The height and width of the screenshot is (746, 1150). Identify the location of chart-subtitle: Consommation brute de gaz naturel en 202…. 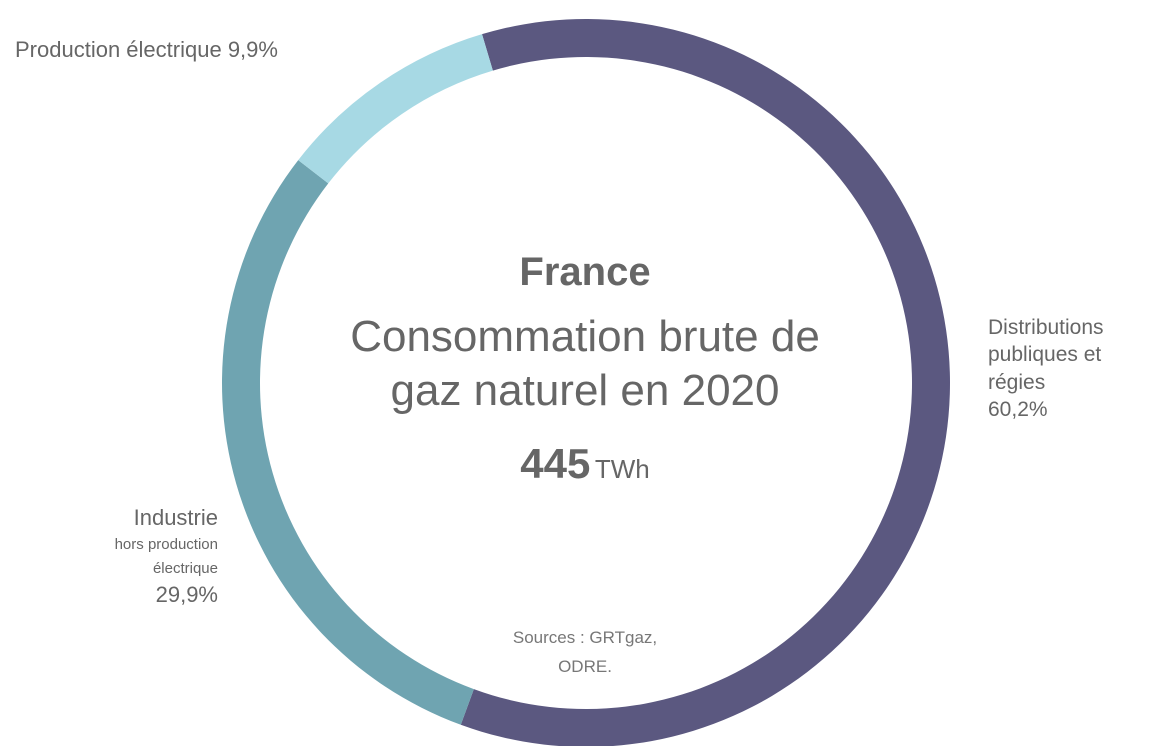
(585, 363).